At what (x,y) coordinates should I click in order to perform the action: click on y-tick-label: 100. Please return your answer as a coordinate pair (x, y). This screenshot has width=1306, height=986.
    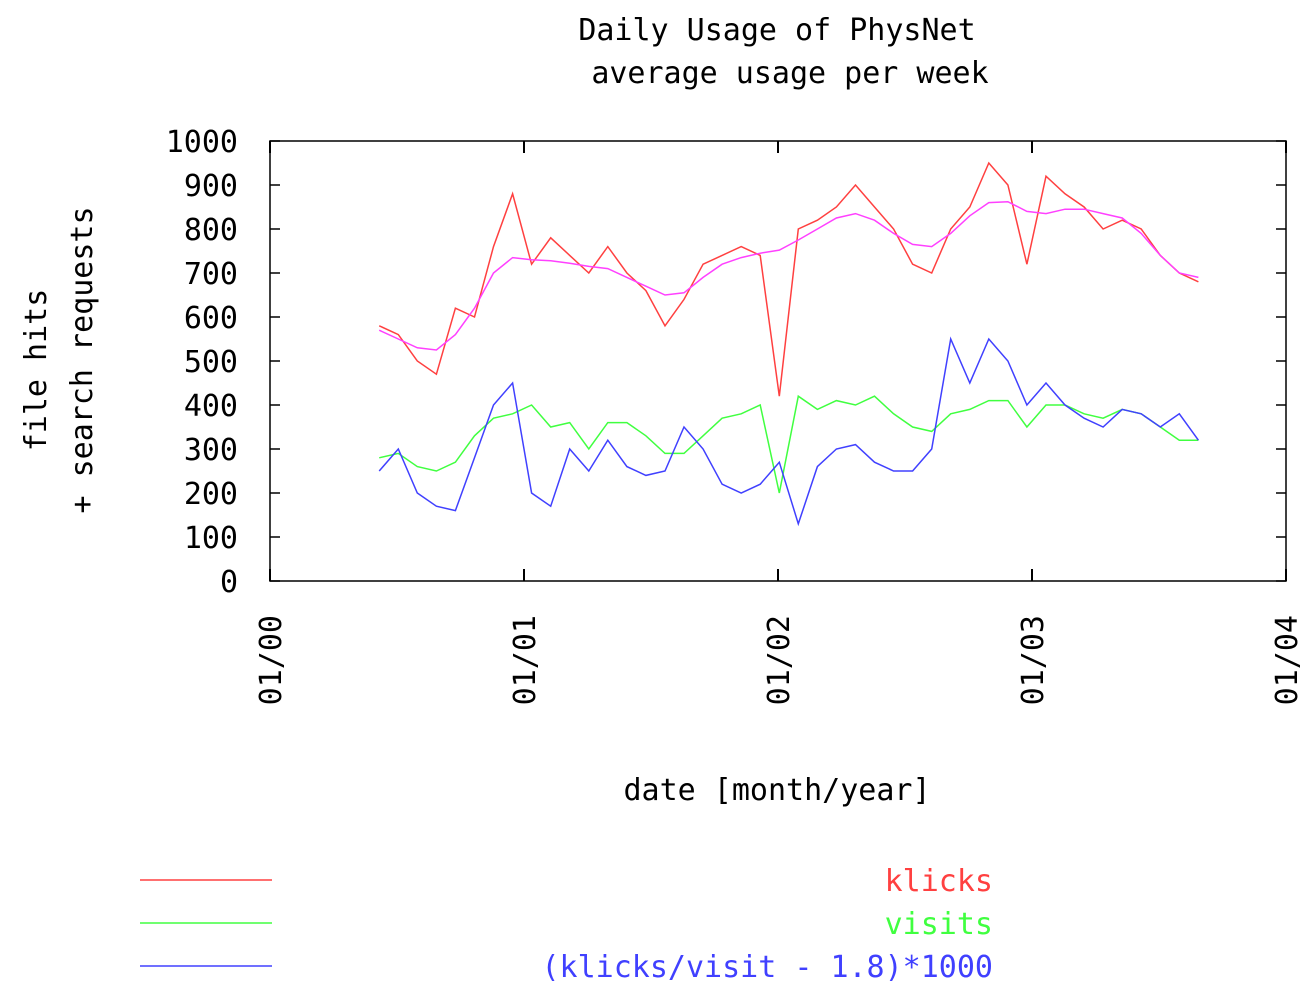
    Looking at the image, I should click on (211, 538).